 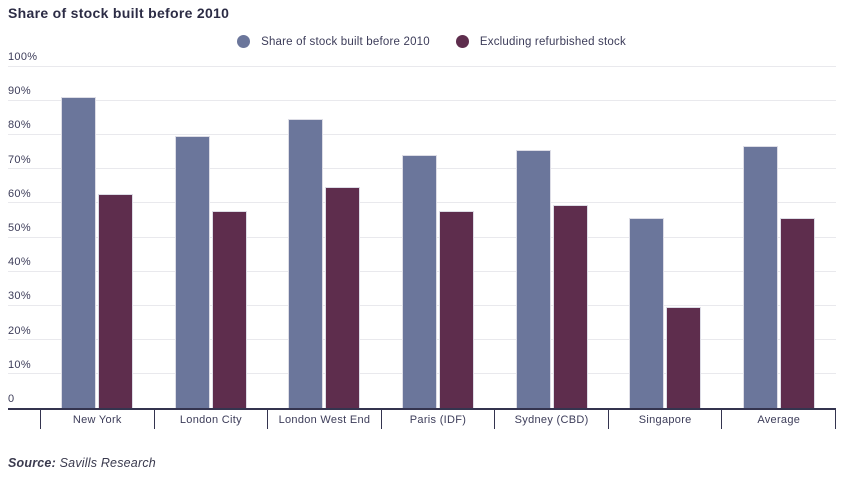 What do you see at coordinates (105, 463) in the screenshot?
I see `source-value: Savills Research` at bounding box center [105, 463].